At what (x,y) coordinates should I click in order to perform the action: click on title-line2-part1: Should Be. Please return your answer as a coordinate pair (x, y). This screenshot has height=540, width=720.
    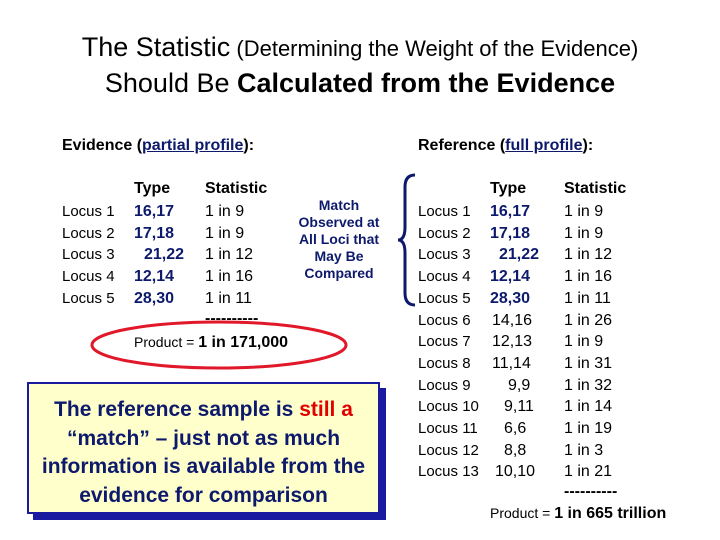
    Looking at the image, I should click on (170, 83).